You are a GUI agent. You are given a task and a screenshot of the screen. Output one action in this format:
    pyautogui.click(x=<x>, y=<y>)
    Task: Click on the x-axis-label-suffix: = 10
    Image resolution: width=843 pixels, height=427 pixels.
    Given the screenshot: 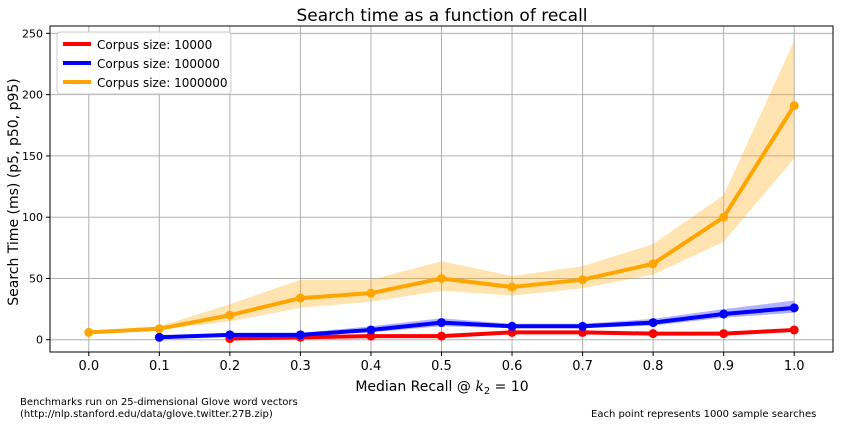 What is the action you would take?
    pyautogui.click(x=509, y=387)
    